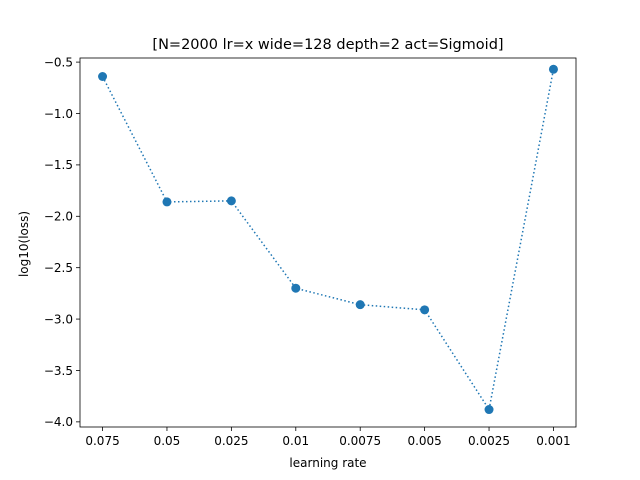  Describe the element at coordinates (58, 165) in the screenshot. I see `y-tick-label: −1.5` at that location.